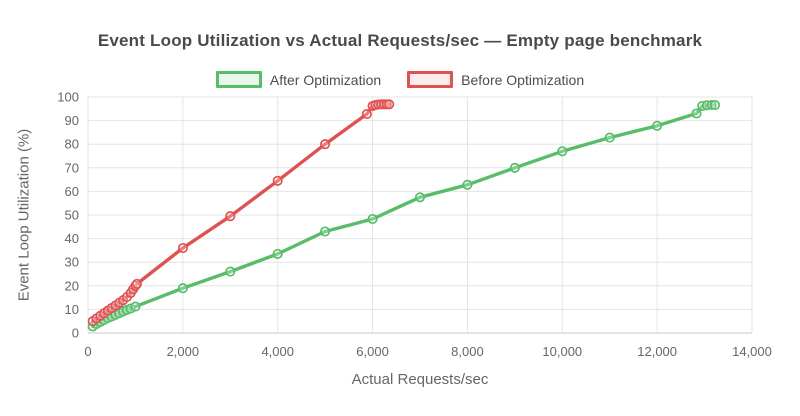 This screenshot has width=800, height=416. I want to click on legend-swatch-after-optimization, so click(238, 79).